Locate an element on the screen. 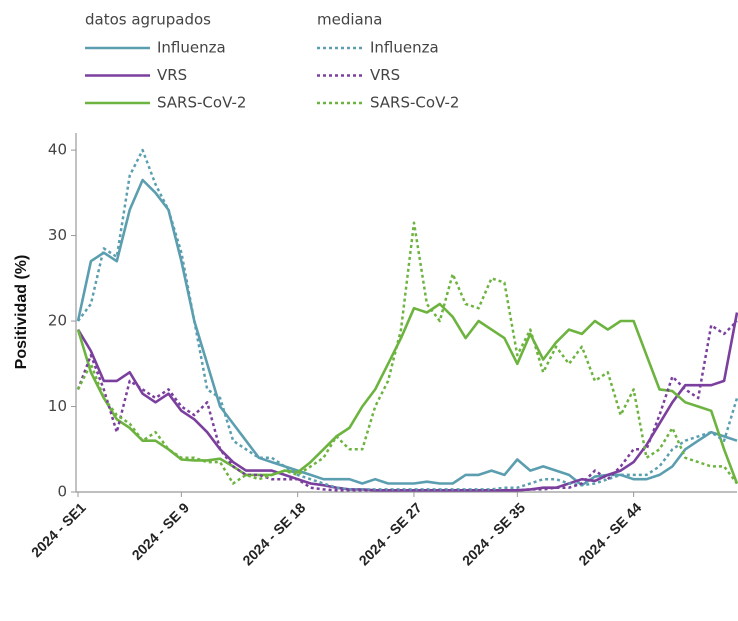  x-tick-label: 2024 - SE1 is located at coordinates (58, 529).